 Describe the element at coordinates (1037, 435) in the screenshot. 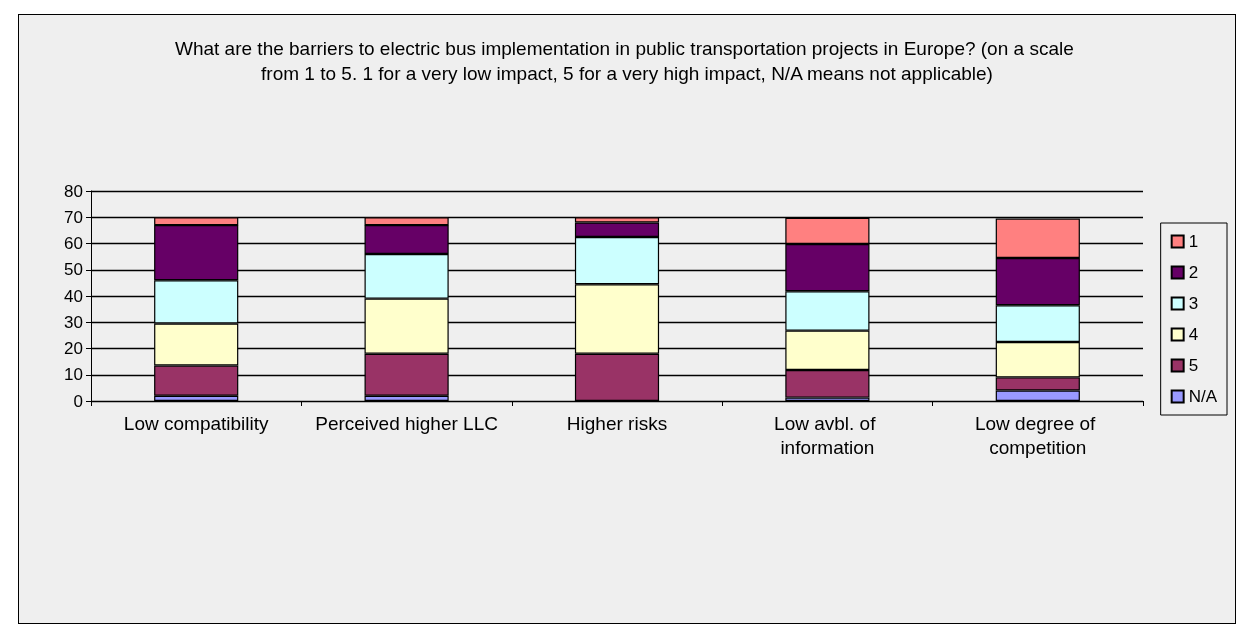

I see `x-tick-label: Low degree of competition` at that location.